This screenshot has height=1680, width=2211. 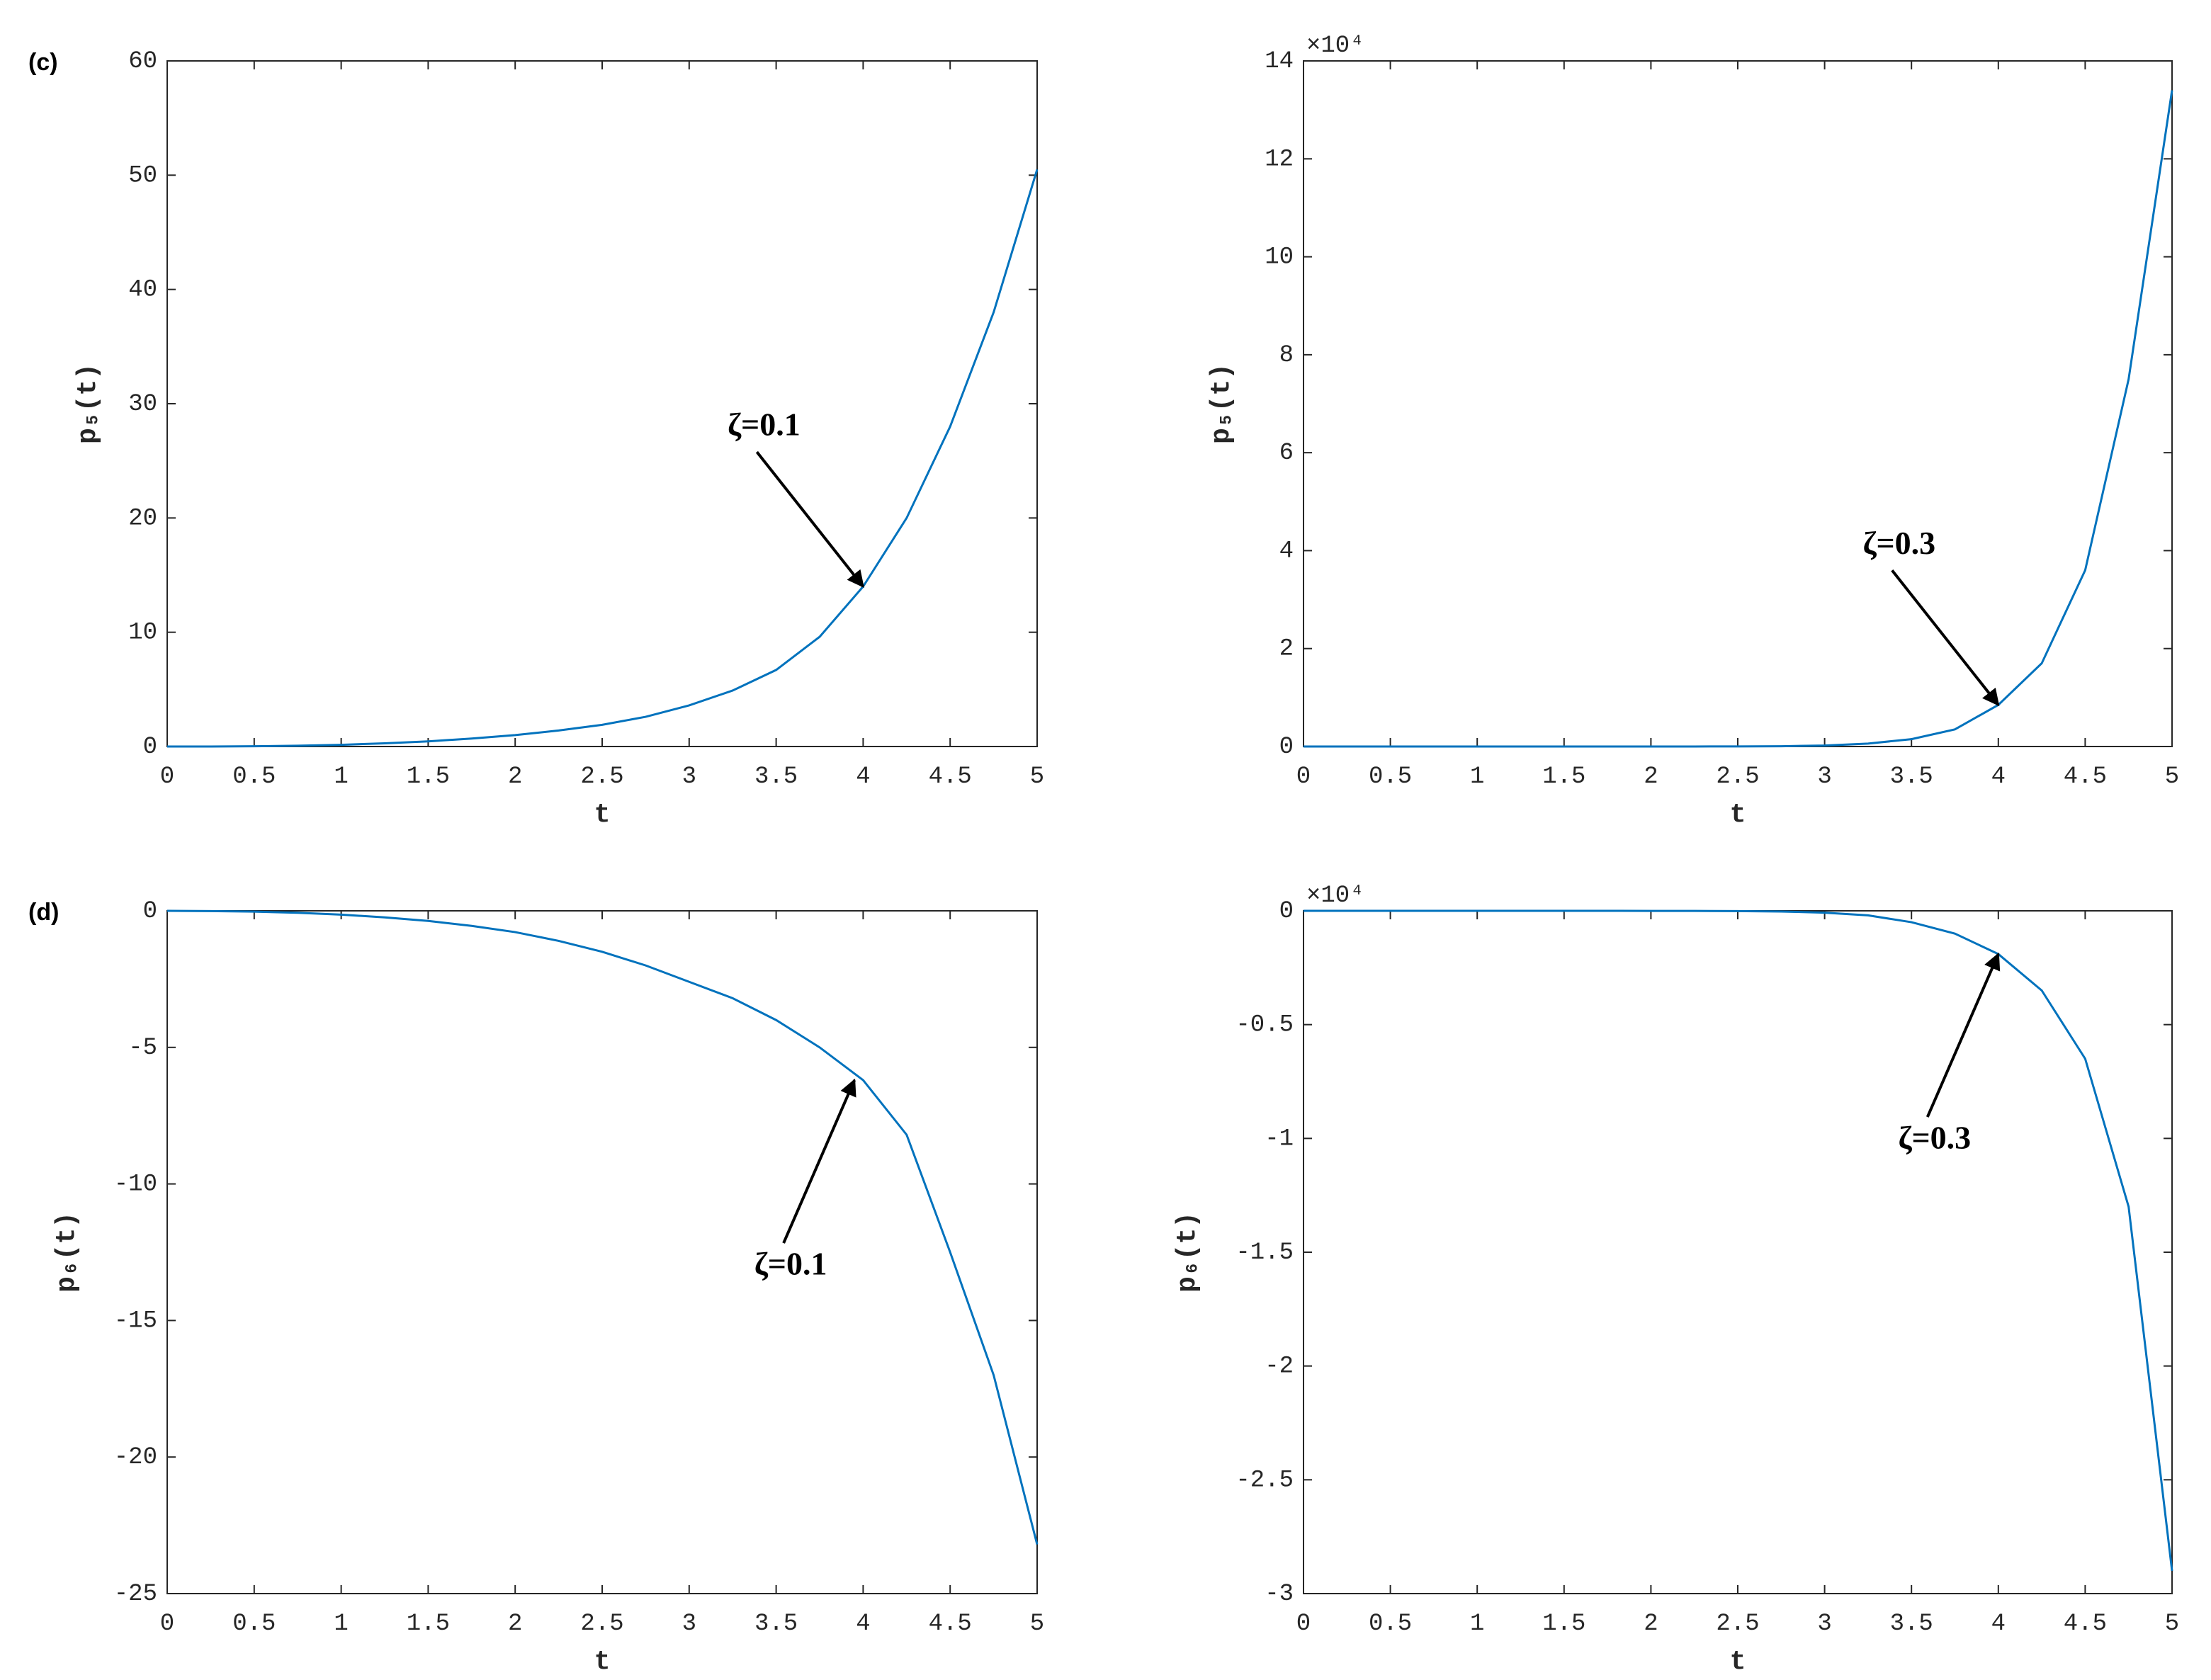 What do you see at coordinates (1279, 1366) in the screenshot?
I see `y-tick-label: -2` at bounding box center [1279, 1366].